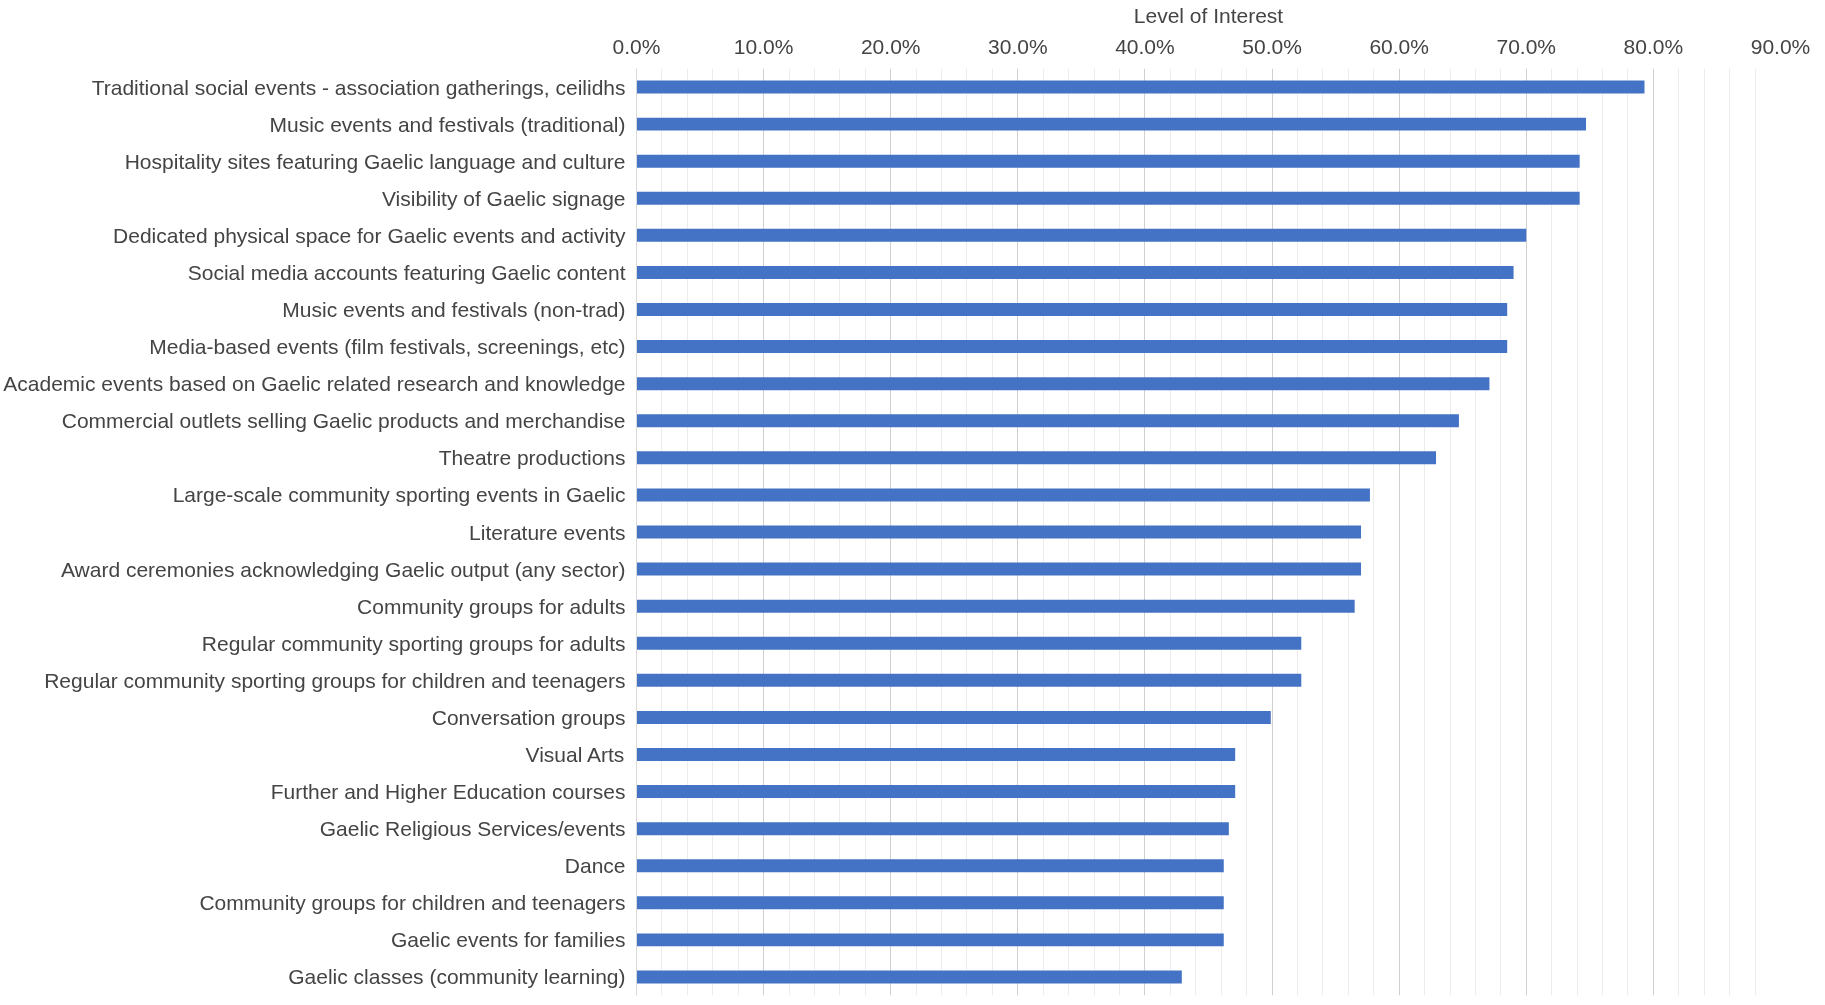 Image resolution: width=1825 pixels, height=1005 pixels. Describe the element at coordinates (343, 421) in the screenshot. I see `y-tick-label: Commercial outlets selling Gaelic products and merchandise` at that location.